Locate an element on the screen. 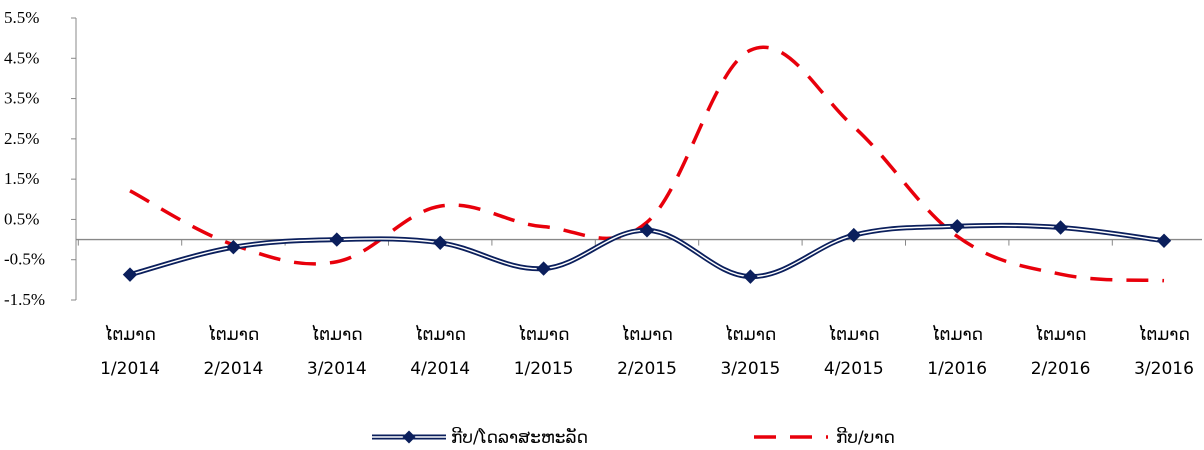 The image size is (1204, 450). legend-label-kip-usd: ກີບ/ໂດລາສະຫະລັດ is located at coordinates (519, 437).